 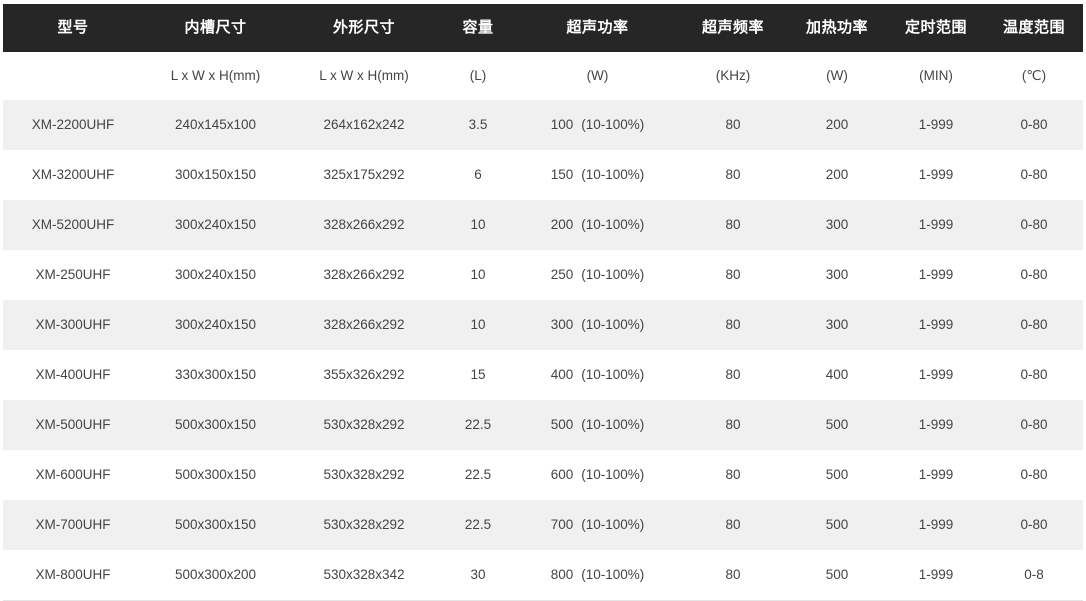 I want to click on cell-capacity: 30, so click(x=478, y=575).